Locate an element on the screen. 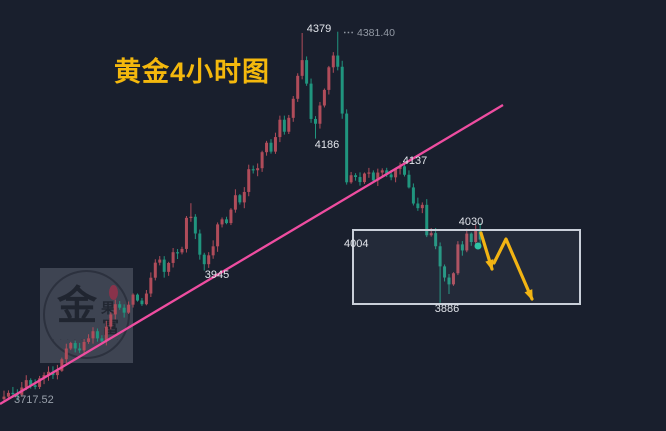 The image size is (666, 431). current-price-dot is located at coordinates (478, 246).